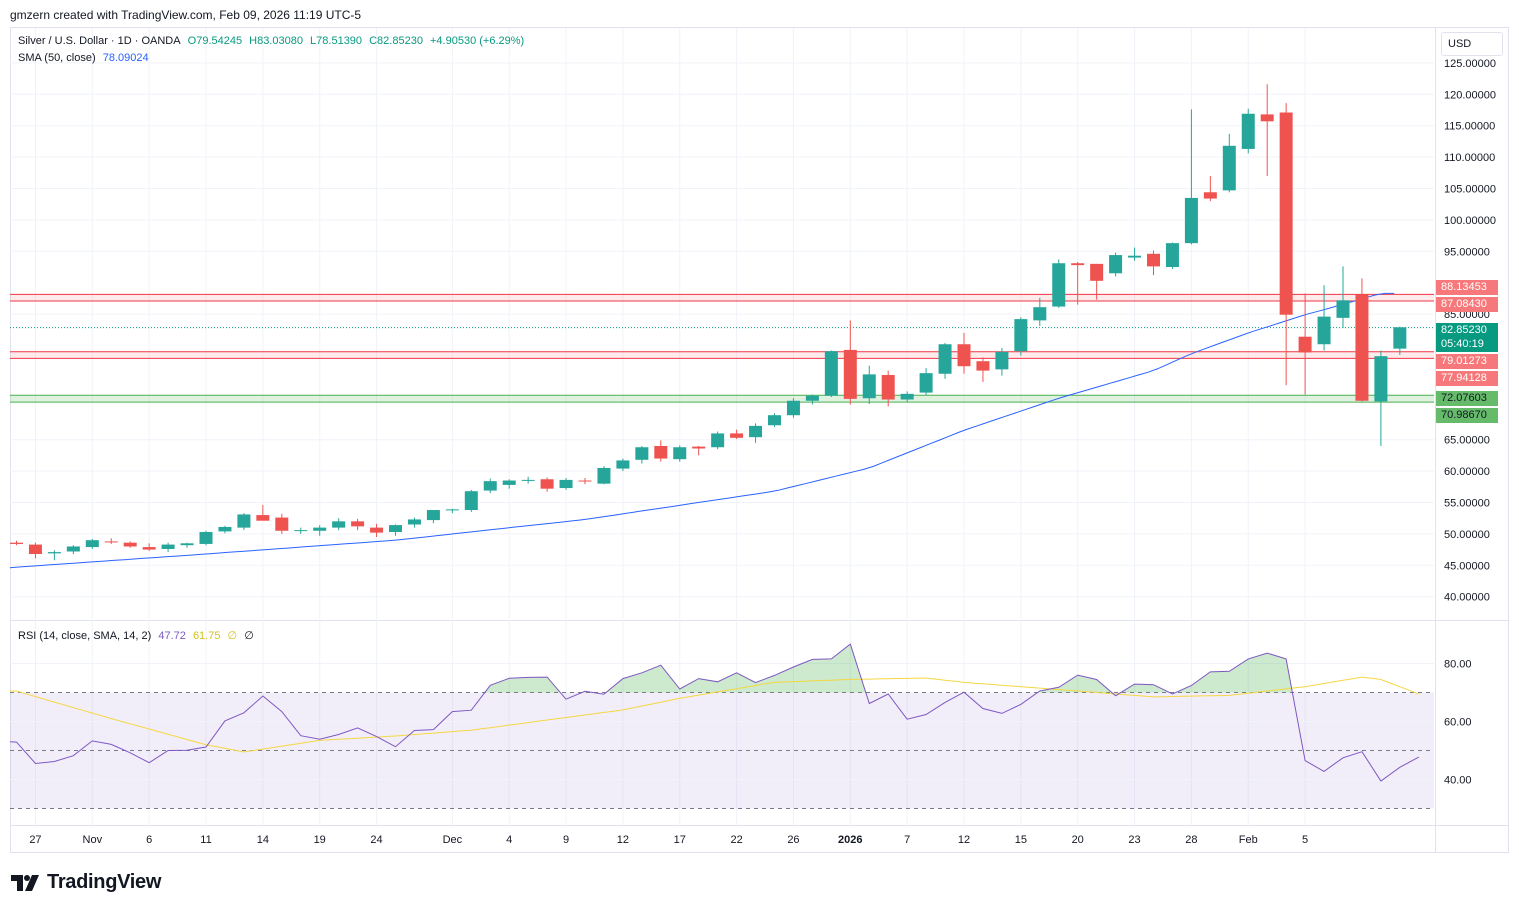 This screenshot has width=1519, height=913. Describe the element at coordinates (736, 840) in the screenshot. I see `x-tick-label: 22` at that location.